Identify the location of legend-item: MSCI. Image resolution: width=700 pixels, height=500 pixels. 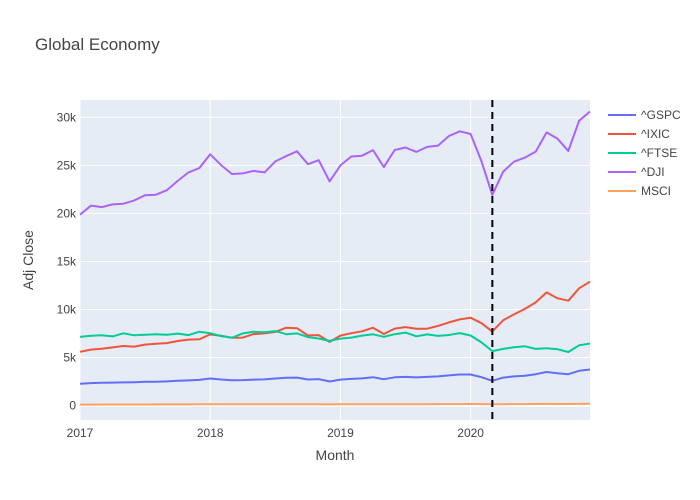
(639, 191).